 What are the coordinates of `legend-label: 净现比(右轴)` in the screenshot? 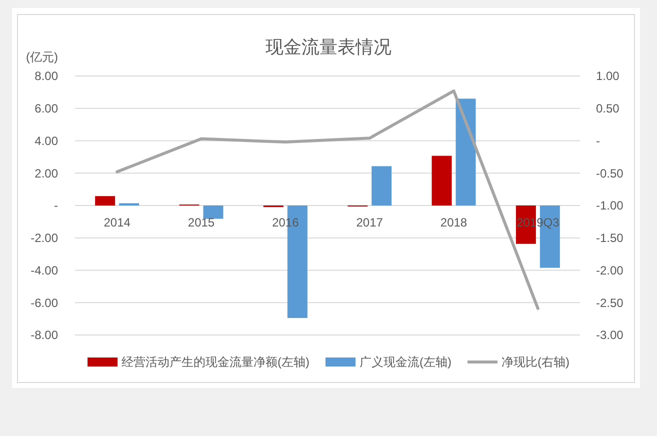 It's located at (535, 362).